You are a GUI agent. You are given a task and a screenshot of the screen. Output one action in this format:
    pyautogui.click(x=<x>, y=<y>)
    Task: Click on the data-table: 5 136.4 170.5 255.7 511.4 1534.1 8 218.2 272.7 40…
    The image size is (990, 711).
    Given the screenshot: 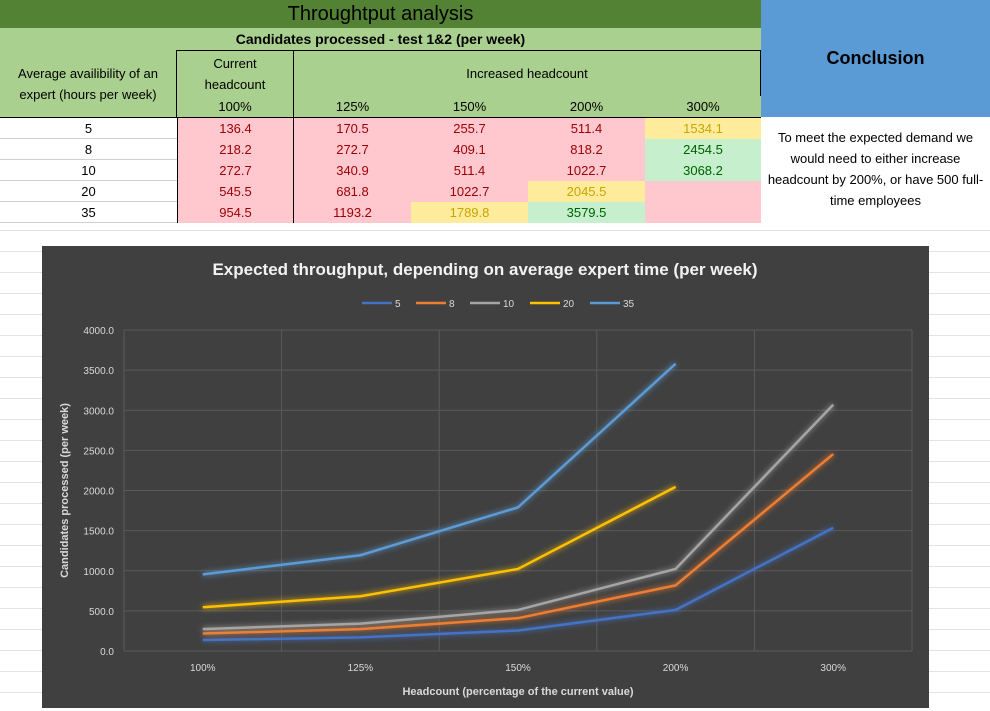 What is the action you would take?
    pyautogui.click(x=380, y=170)
    